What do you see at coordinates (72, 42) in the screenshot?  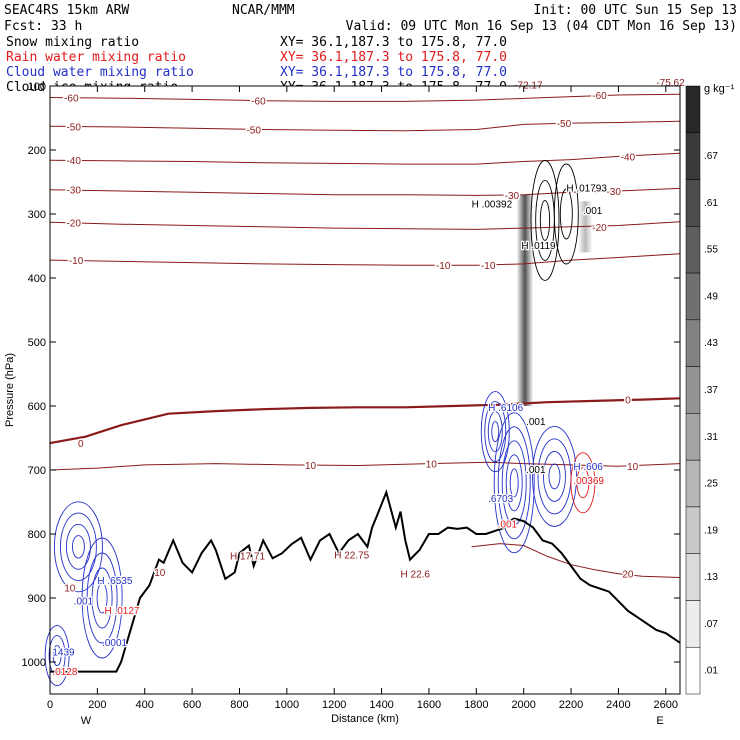 I see `field-name-snow: Snow mixing ratio` at bounding box center [72, 42].